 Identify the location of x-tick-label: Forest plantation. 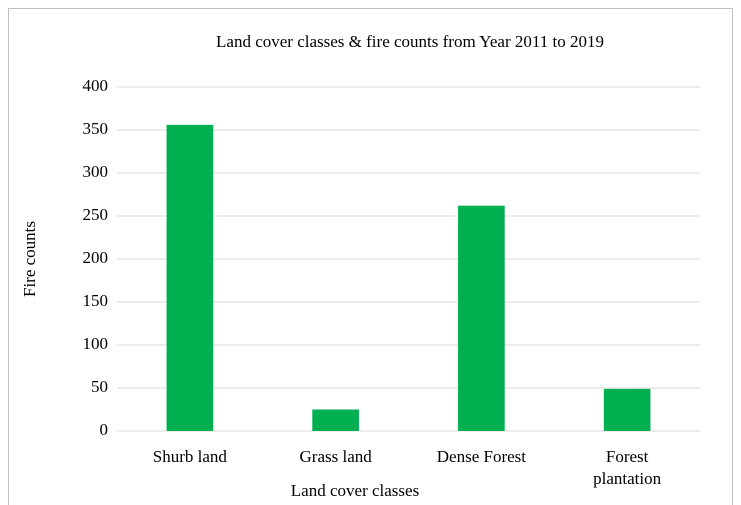
(627, 467).